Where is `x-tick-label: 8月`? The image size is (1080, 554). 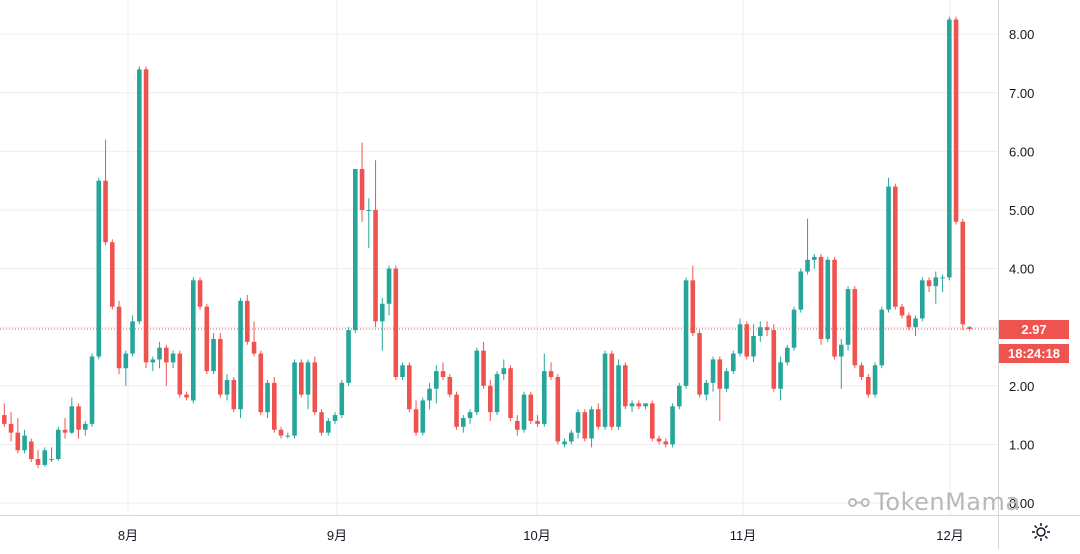
x-tick-label: 8月 is located at coordinates (128, 535).